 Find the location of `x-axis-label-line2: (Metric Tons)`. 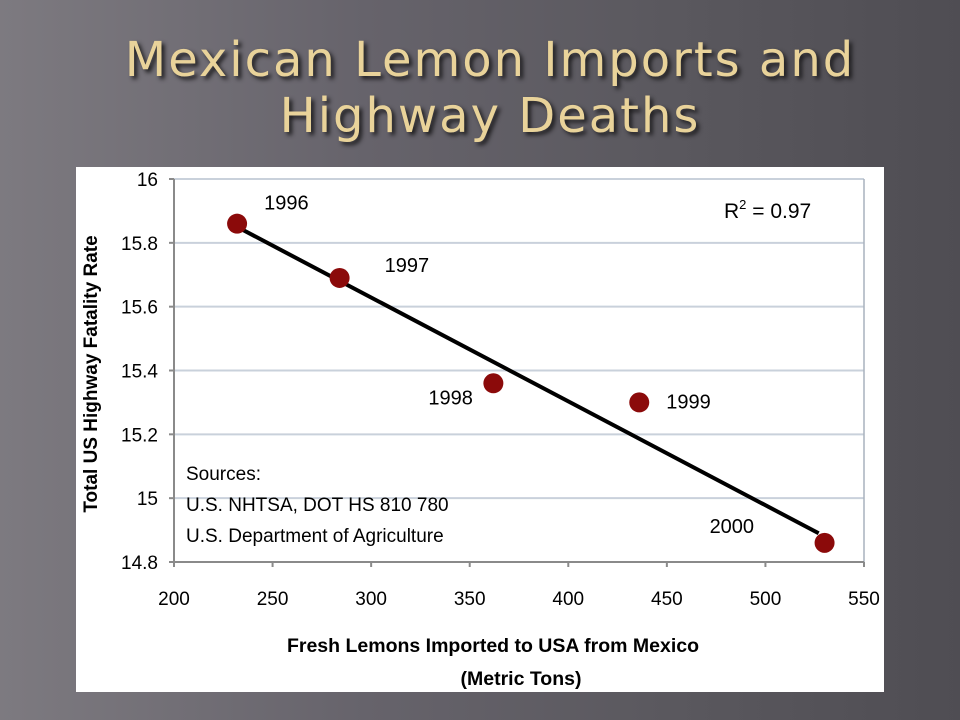

x-axis-label-line2: (Metric Tons) is located at coordinates (521, 679).